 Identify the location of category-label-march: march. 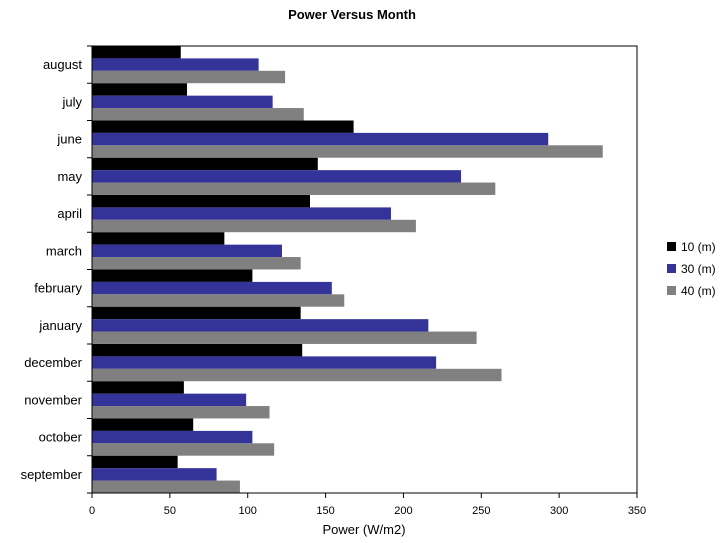
(64, 250).